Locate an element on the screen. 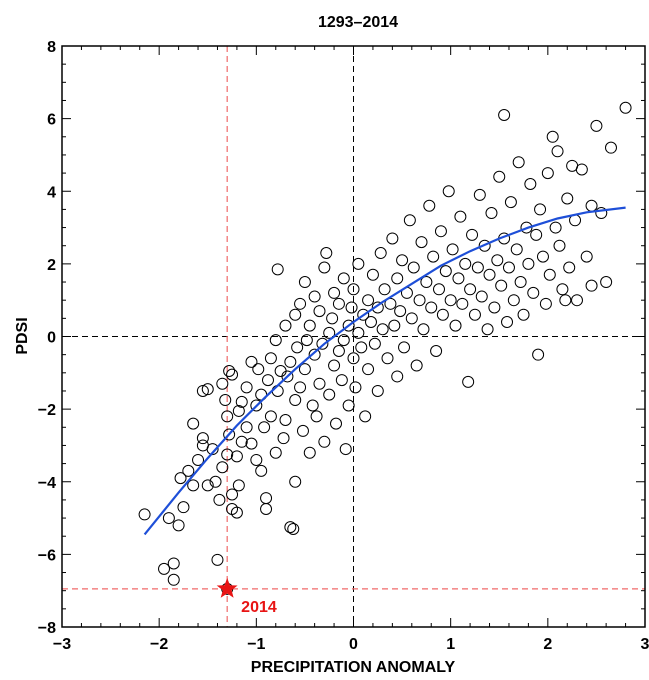  x-tick-label: −2 is located at coordinates (159, 644).